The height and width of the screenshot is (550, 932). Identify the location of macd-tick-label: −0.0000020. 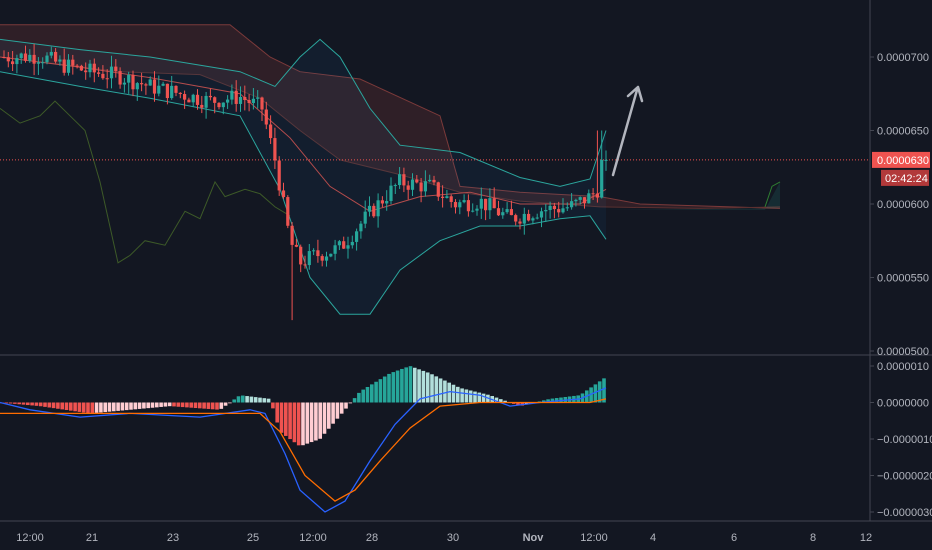
(904, 477).